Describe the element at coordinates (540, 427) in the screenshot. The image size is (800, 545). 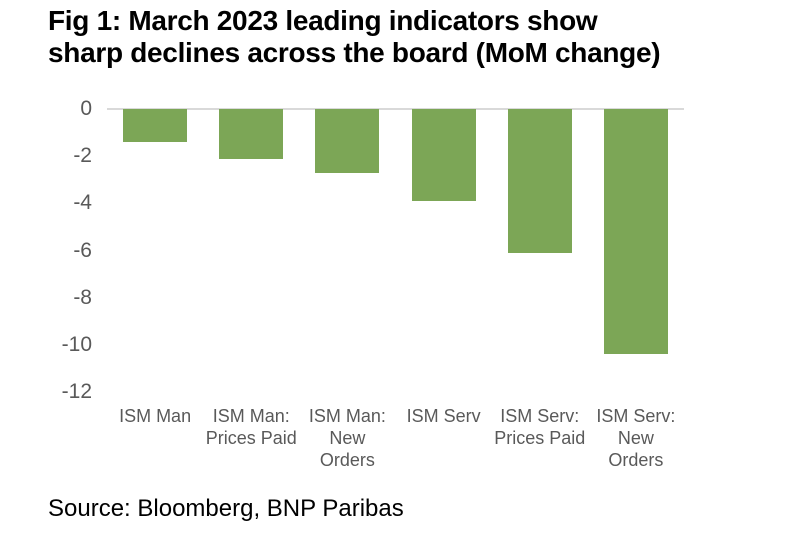
I see `x-category-label: ISM Serv: Prices Paid` at that location.